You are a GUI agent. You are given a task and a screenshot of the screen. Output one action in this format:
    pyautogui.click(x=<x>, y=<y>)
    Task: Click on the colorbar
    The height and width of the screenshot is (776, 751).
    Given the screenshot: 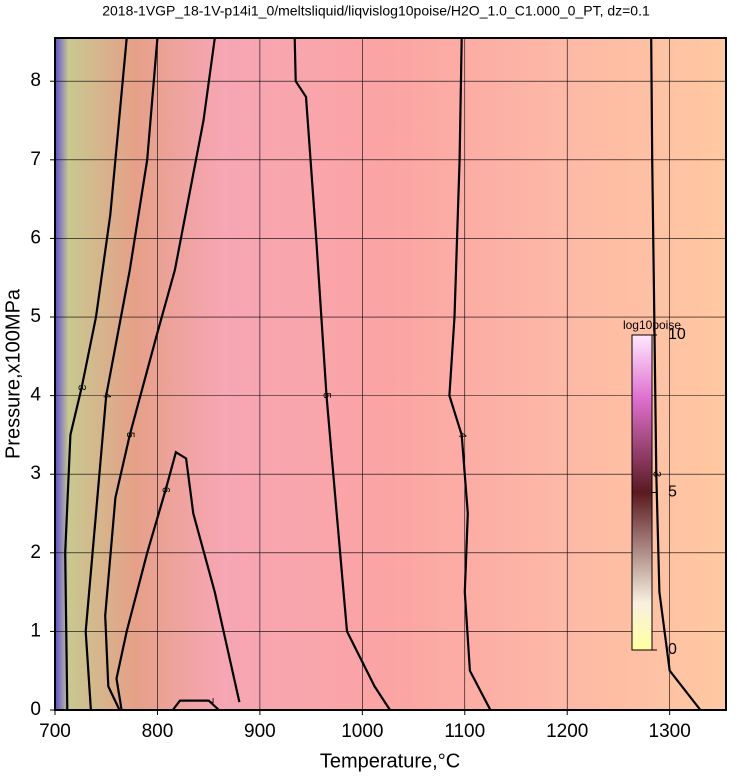 What is the action you would take?
    pyautogui.click(x=642, y=492)
    